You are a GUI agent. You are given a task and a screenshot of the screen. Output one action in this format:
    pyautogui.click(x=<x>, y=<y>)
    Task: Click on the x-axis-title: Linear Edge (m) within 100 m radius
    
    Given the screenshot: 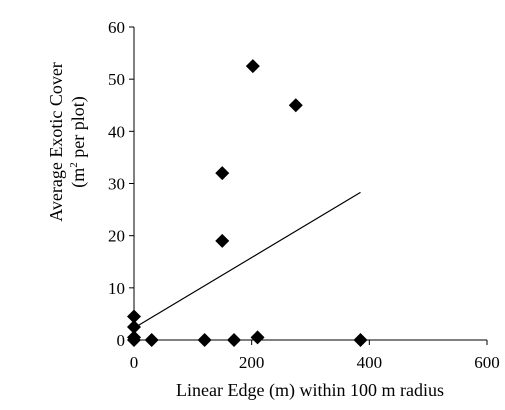 What is the action you would take?
    pyautogui.click(x=310, y=390)
    